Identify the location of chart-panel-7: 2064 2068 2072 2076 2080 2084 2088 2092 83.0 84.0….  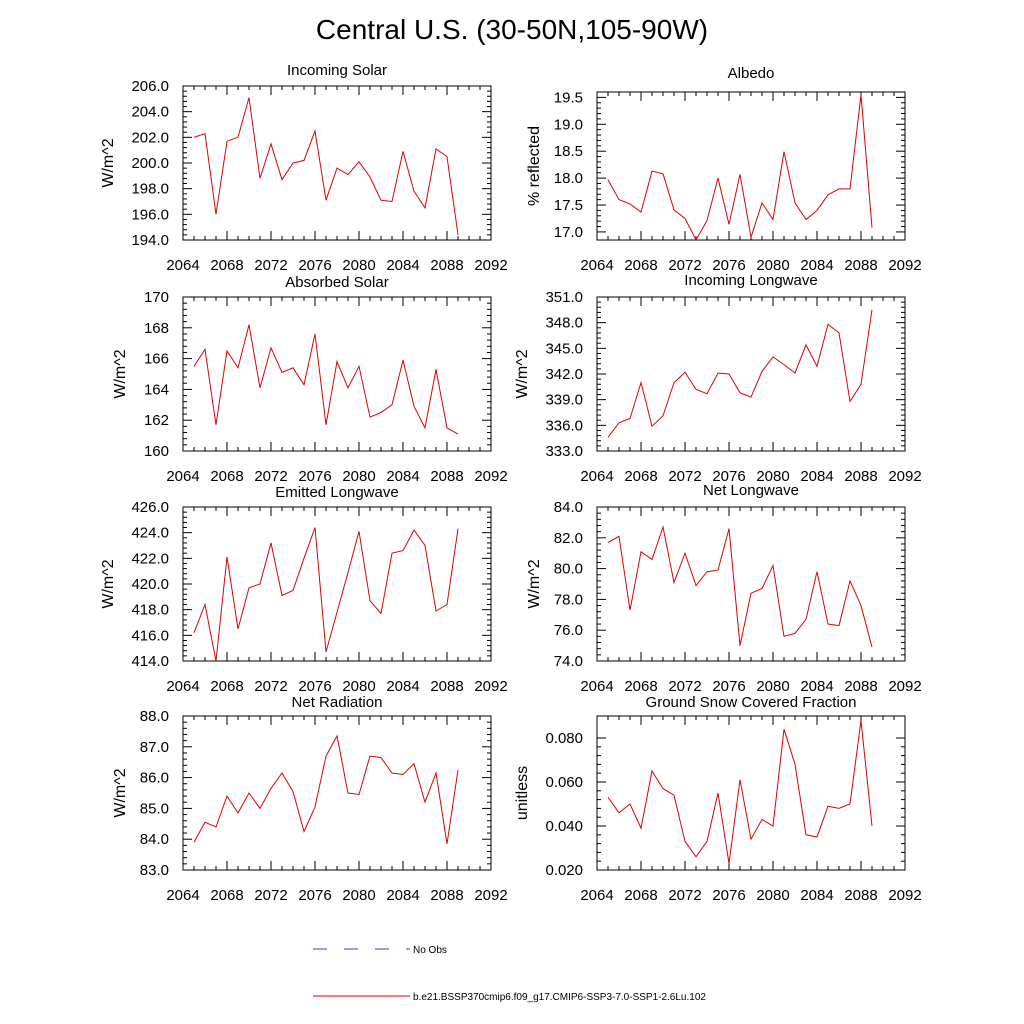
(310, 799).